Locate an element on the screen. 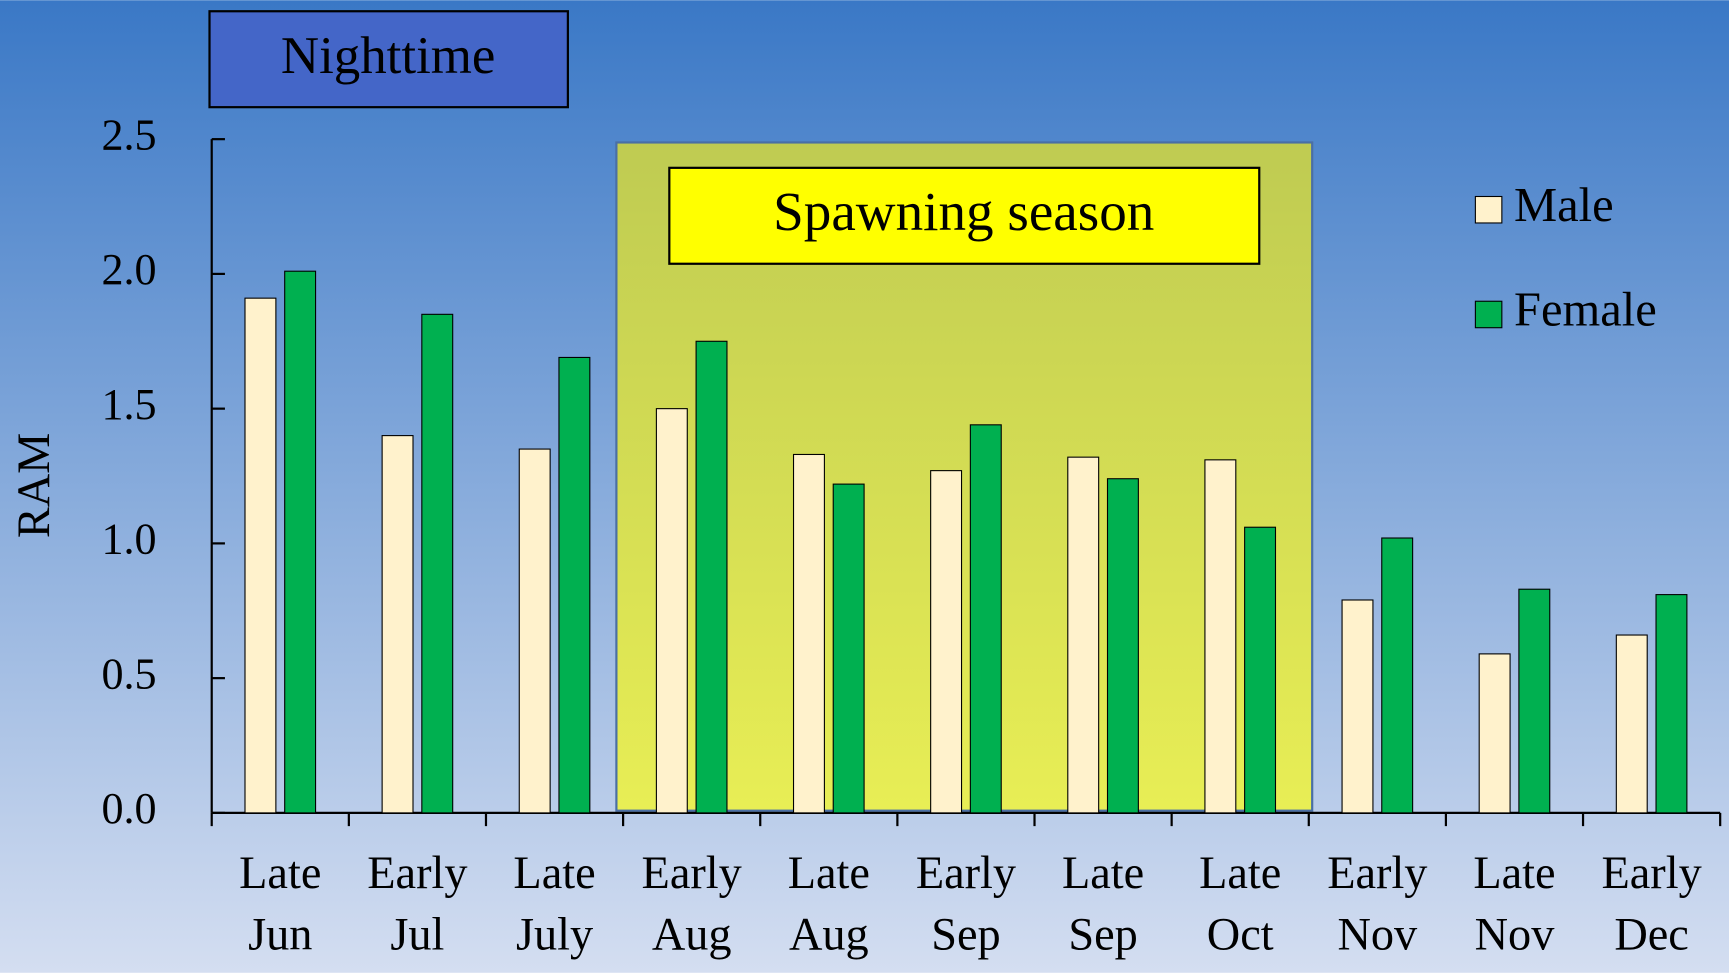  y-tick-label: 2.5 is located at coordinates (128, 134).